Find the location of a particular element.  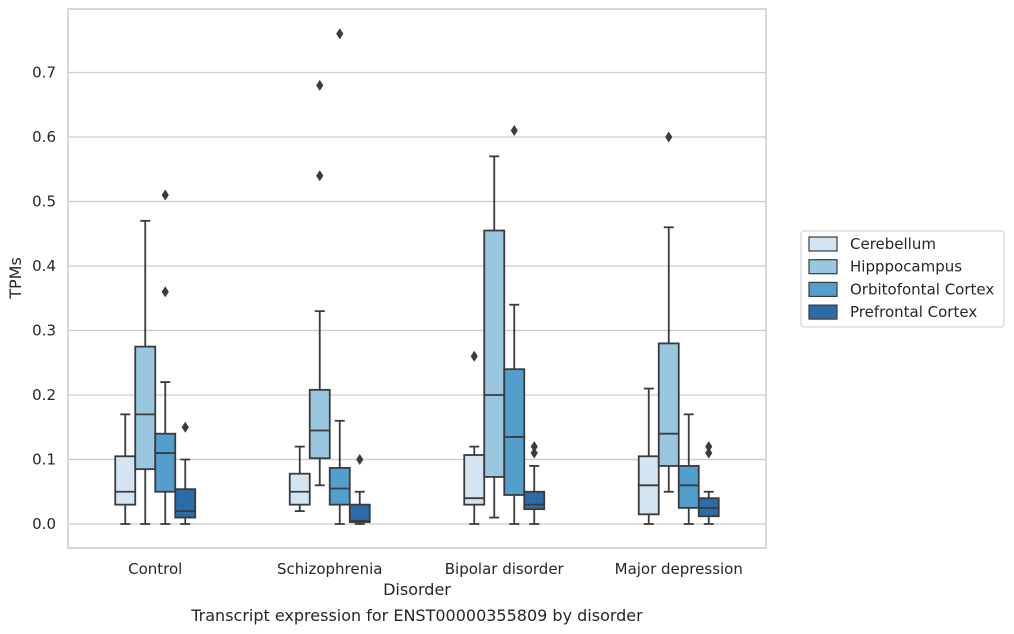

y-tick-labels: 0.0 0.1 0.2 0.3 0.4 0.5 0.6 0.7 is located at coordinates (44, 299).